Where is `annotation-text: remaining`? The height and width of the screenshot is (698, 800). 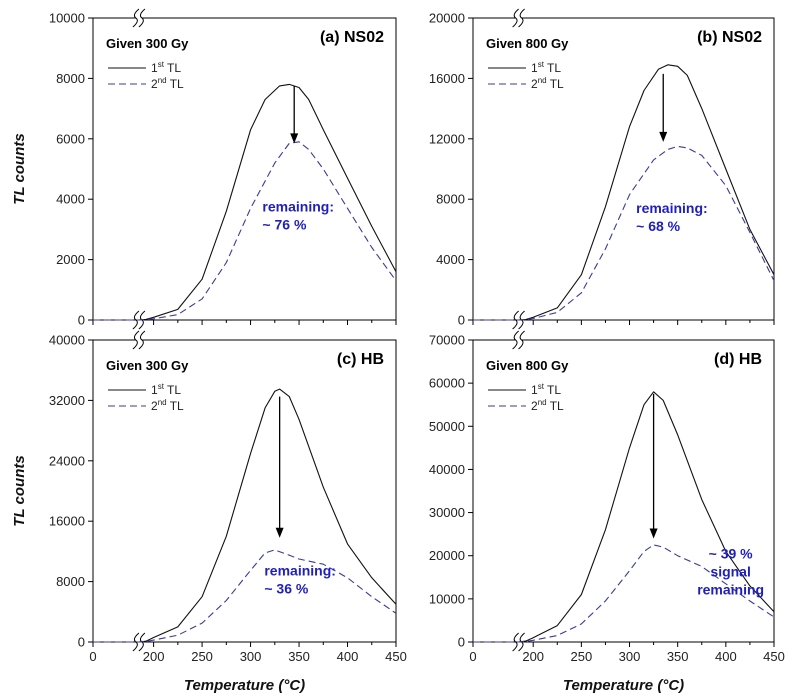
annotation-text: remaining is located at coordinates (730, 590).